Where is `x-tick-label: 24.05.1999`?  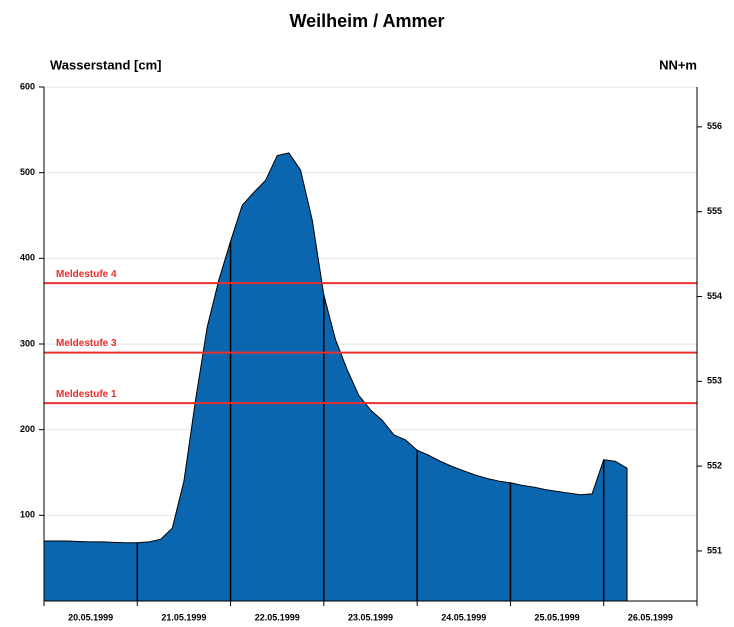 x-tick-label: 24.05.1999 is located at coordinates (463, 617).